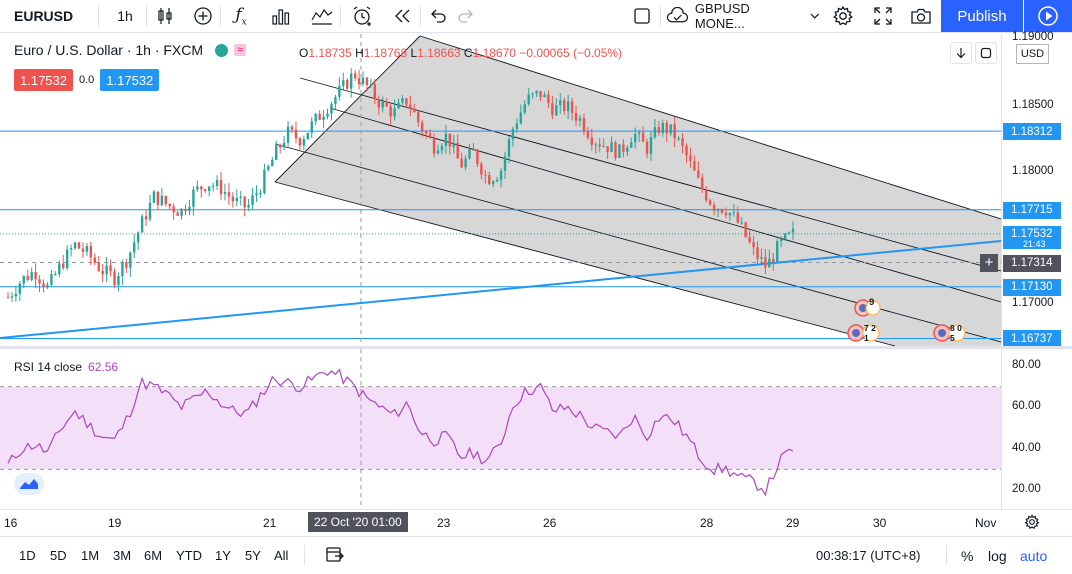 The image size is (1072, 574). I want to click on time-tick: 30, so click(880, 523).